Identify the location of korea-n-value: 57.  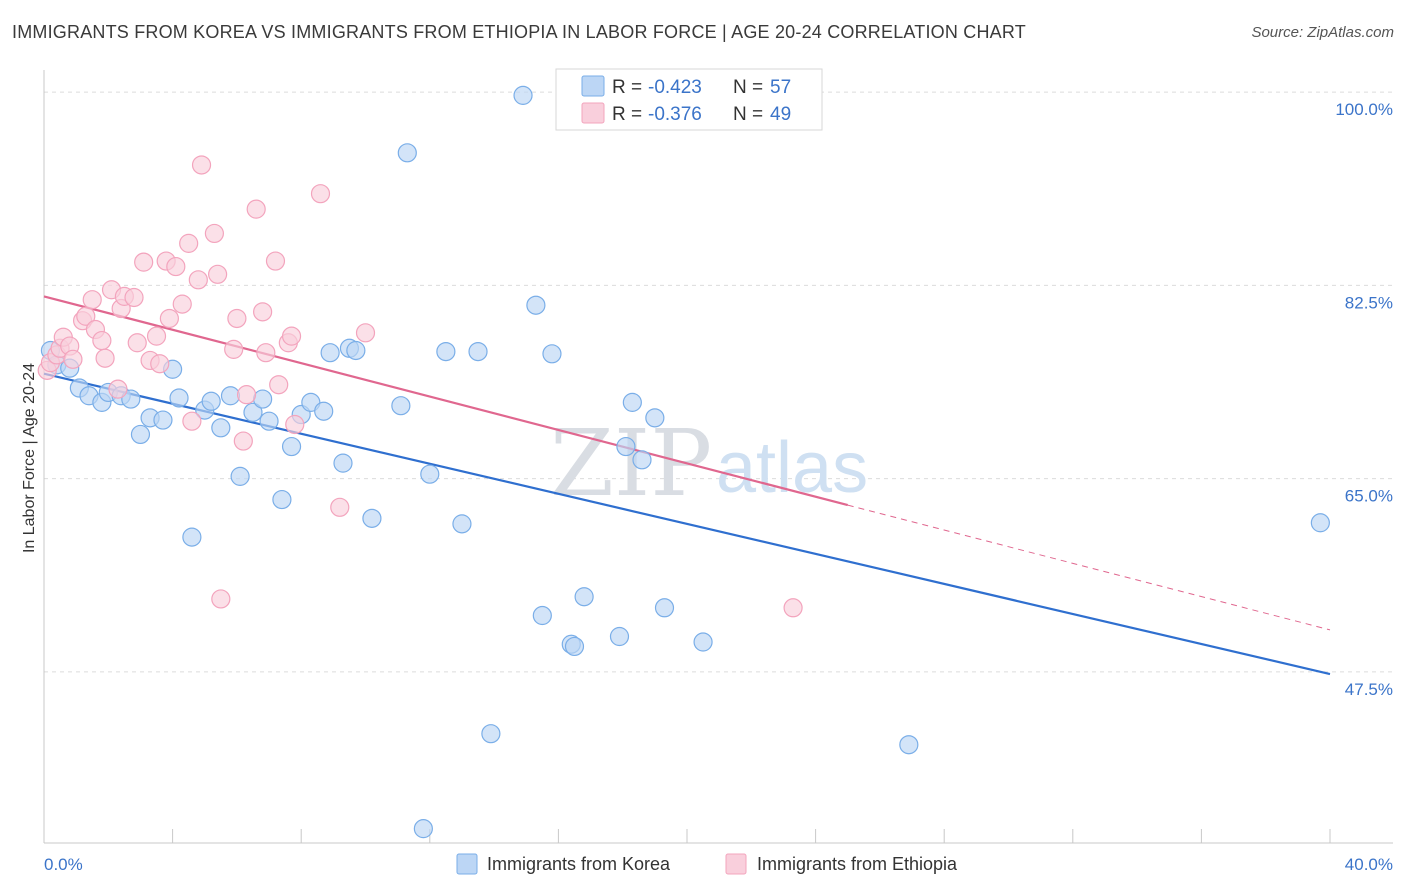
(780, 87).